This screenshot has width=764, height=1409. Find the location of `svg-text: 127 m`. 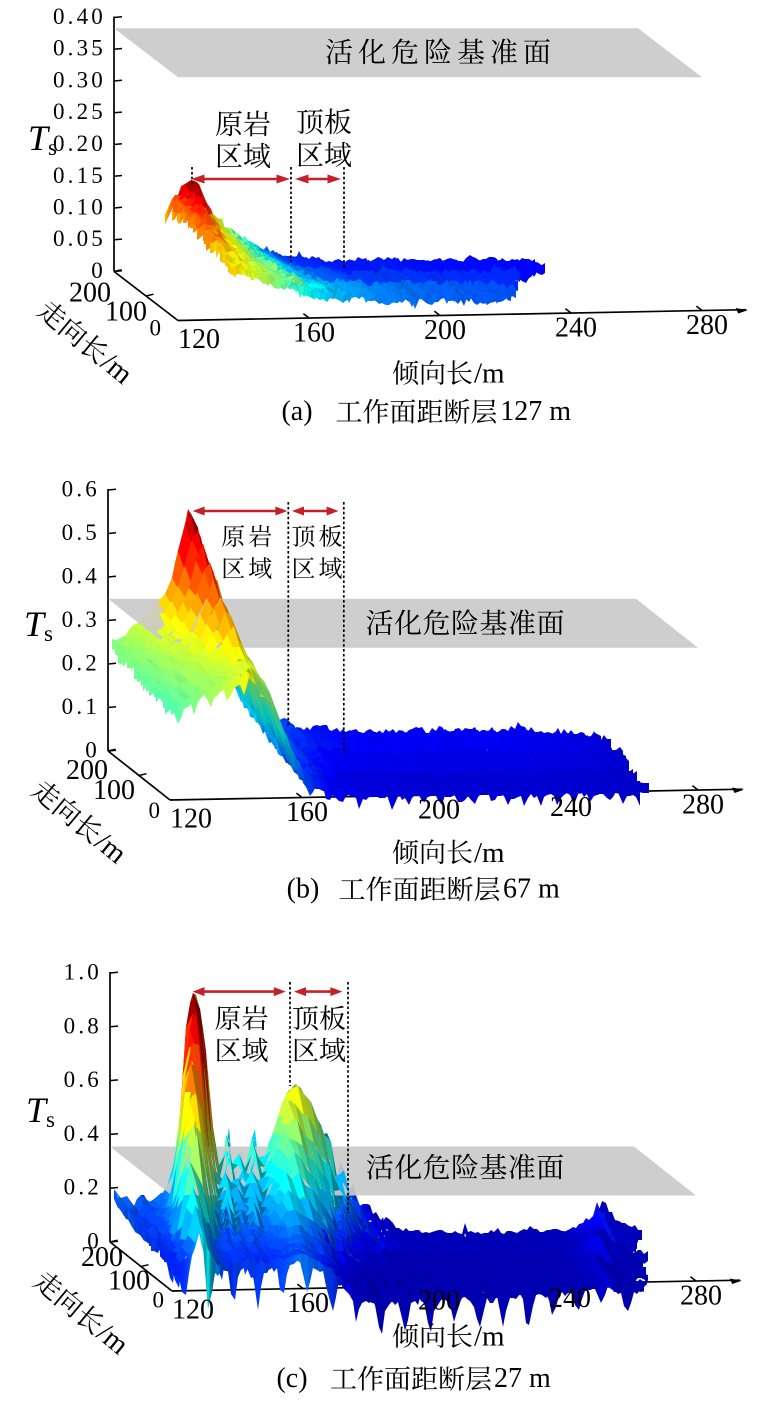

svg-text: 127 m is located at coordinates (535, 411).